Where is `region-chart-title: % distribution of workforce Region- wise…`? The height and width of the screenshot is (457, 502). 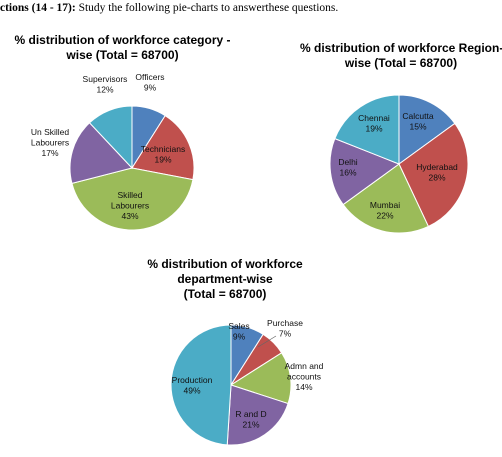
region-chart-title: % distribution of workforce Region- wise… is located at coordinates (401, 56).